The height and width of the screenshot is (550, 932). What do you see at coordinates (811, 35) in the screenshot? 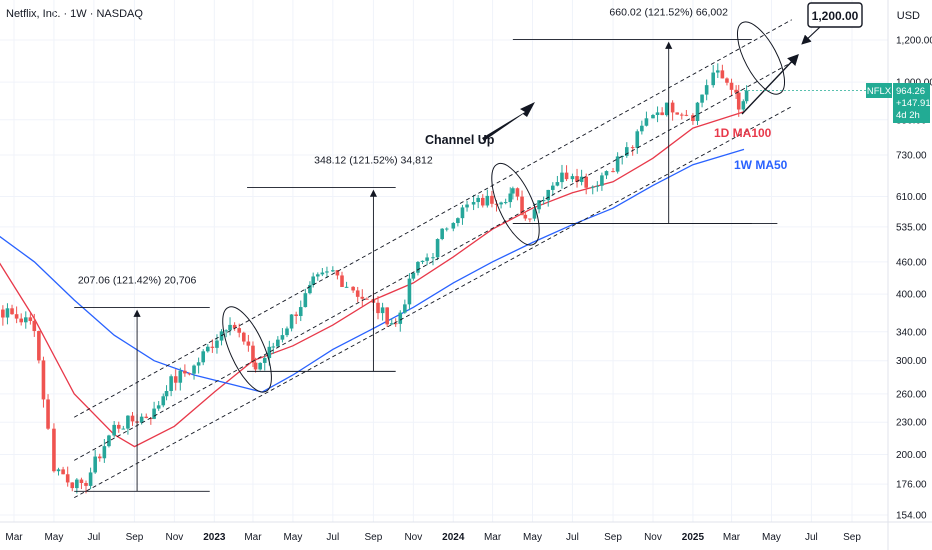
I see `target-pointer` at bounding box center [811, 35].